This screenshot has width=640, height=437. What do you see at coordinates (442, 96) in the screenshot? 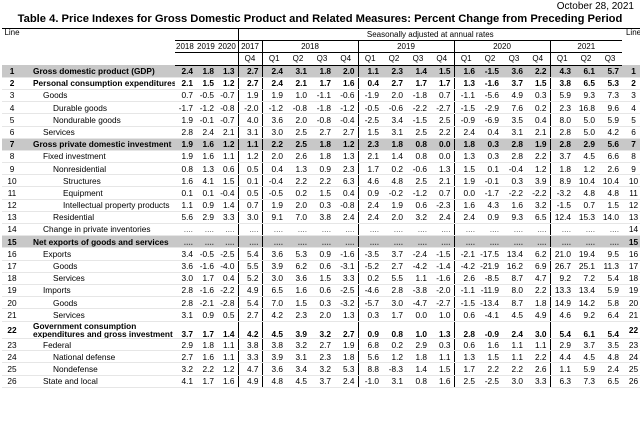
I see `value-cell: 0.7` at bounding box center [442, 96].